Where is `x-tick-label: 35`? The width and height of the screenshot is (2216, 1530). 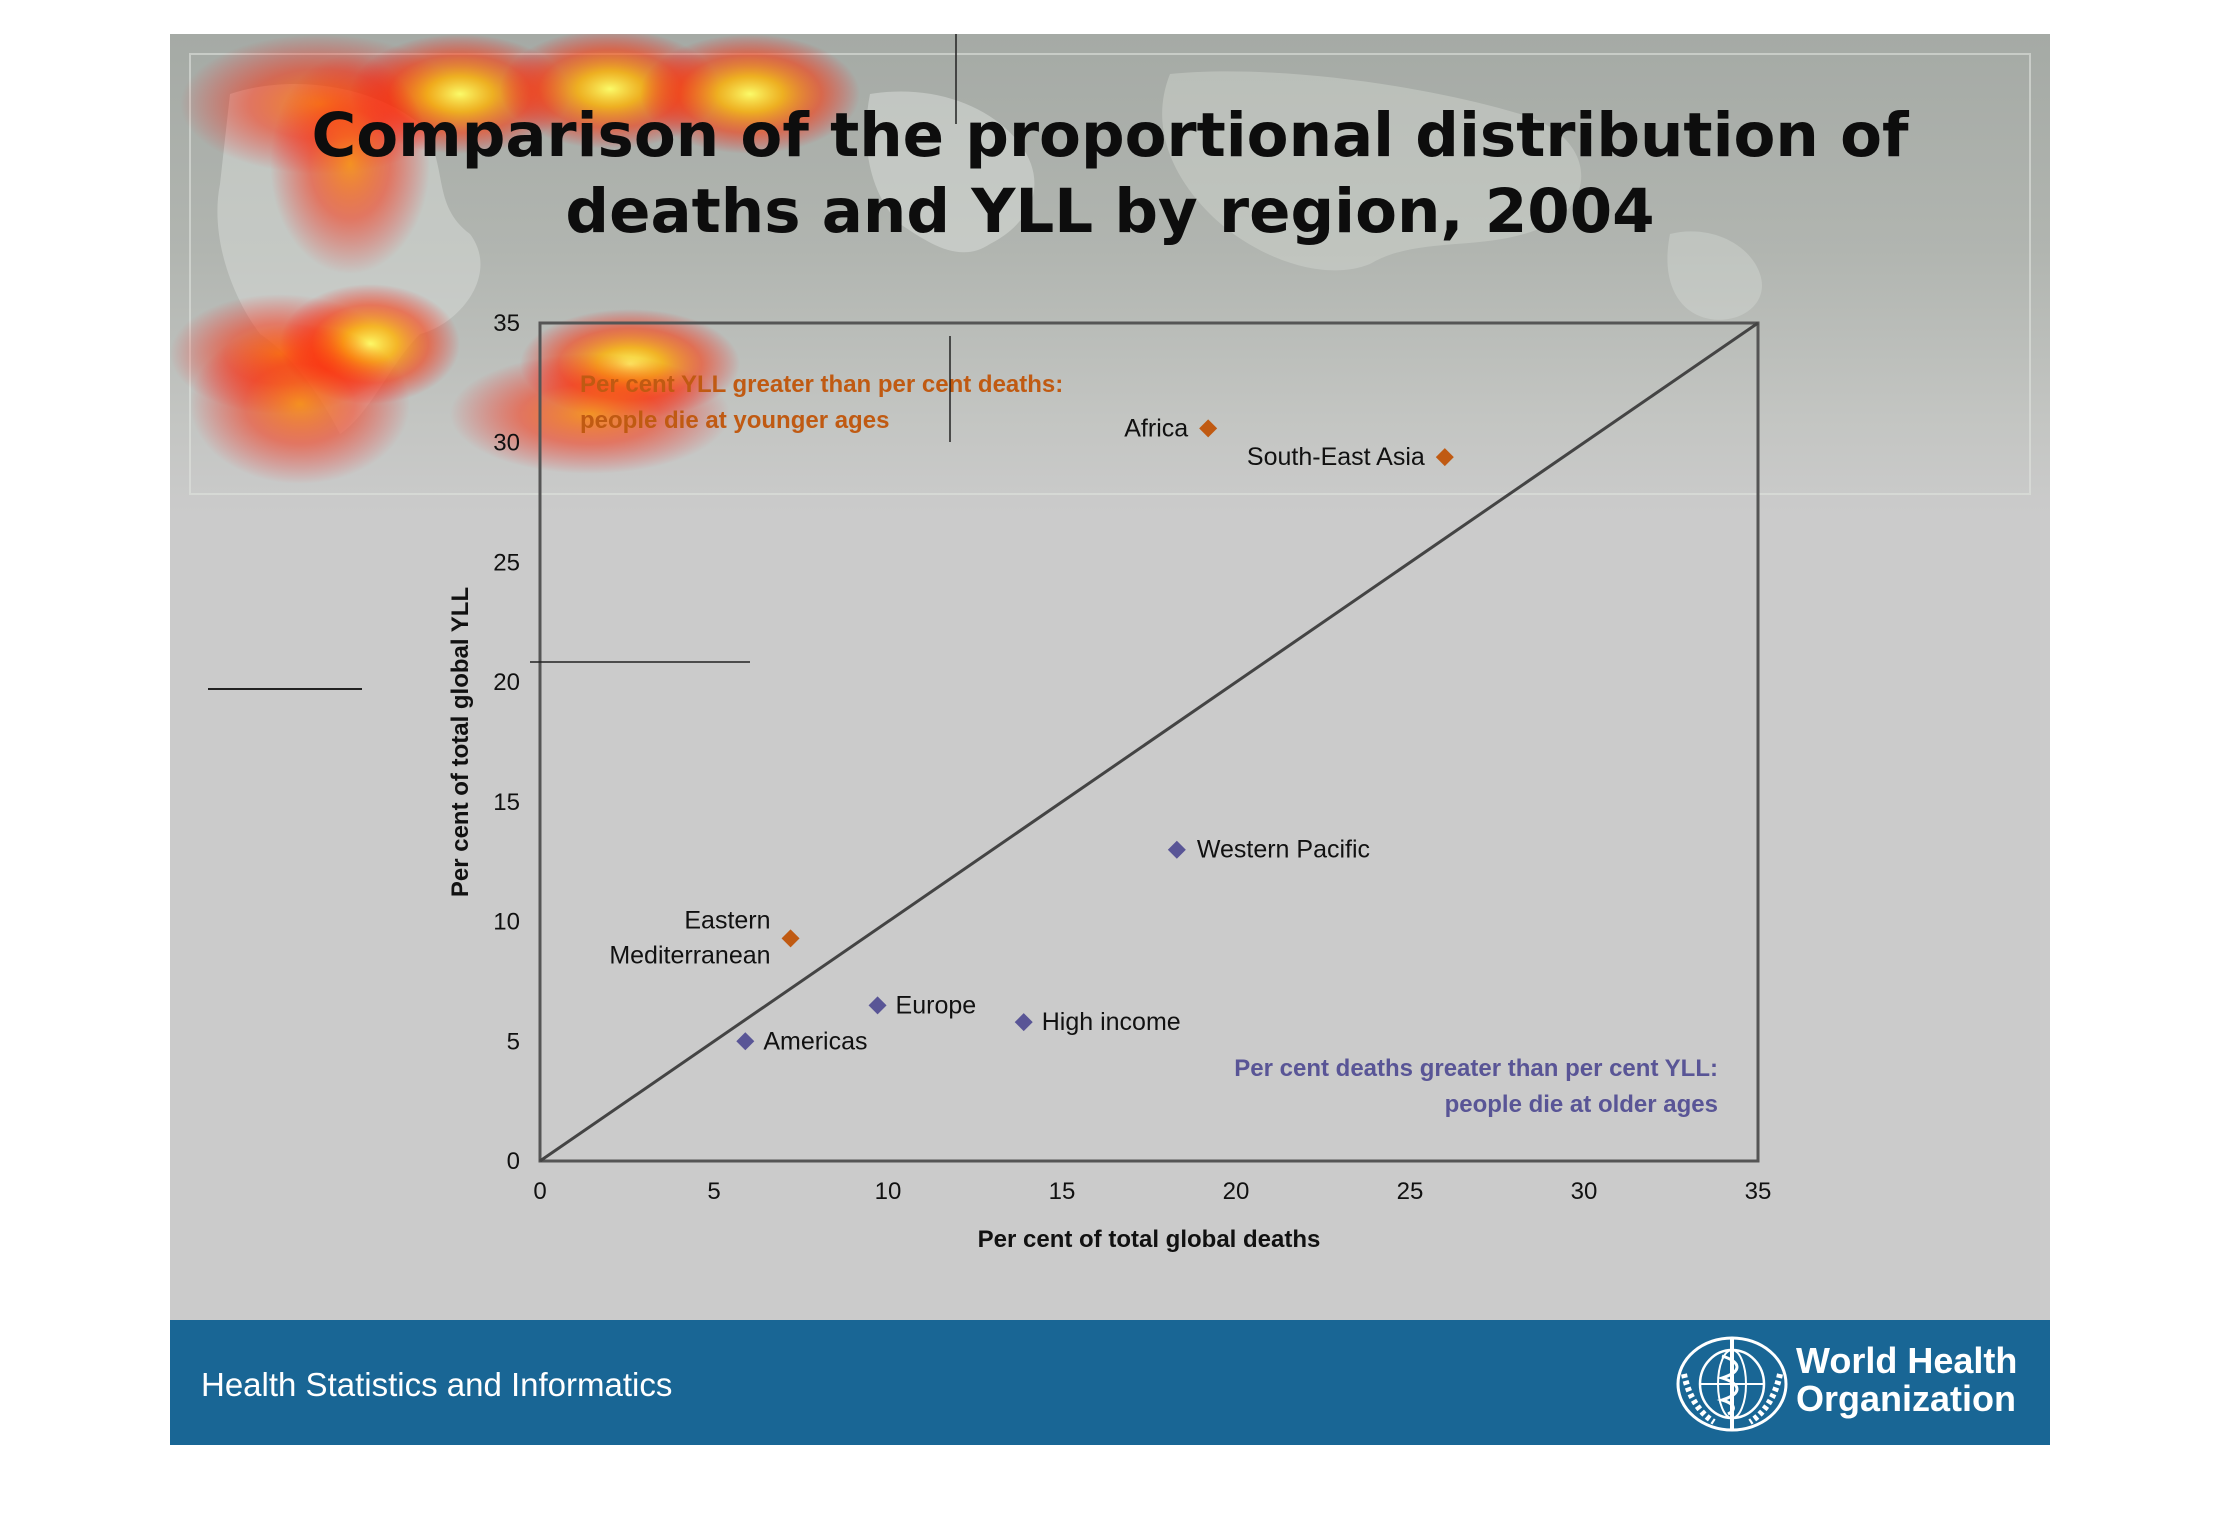
x-tick-label: 35 is located at coordinates (1758, 1191).